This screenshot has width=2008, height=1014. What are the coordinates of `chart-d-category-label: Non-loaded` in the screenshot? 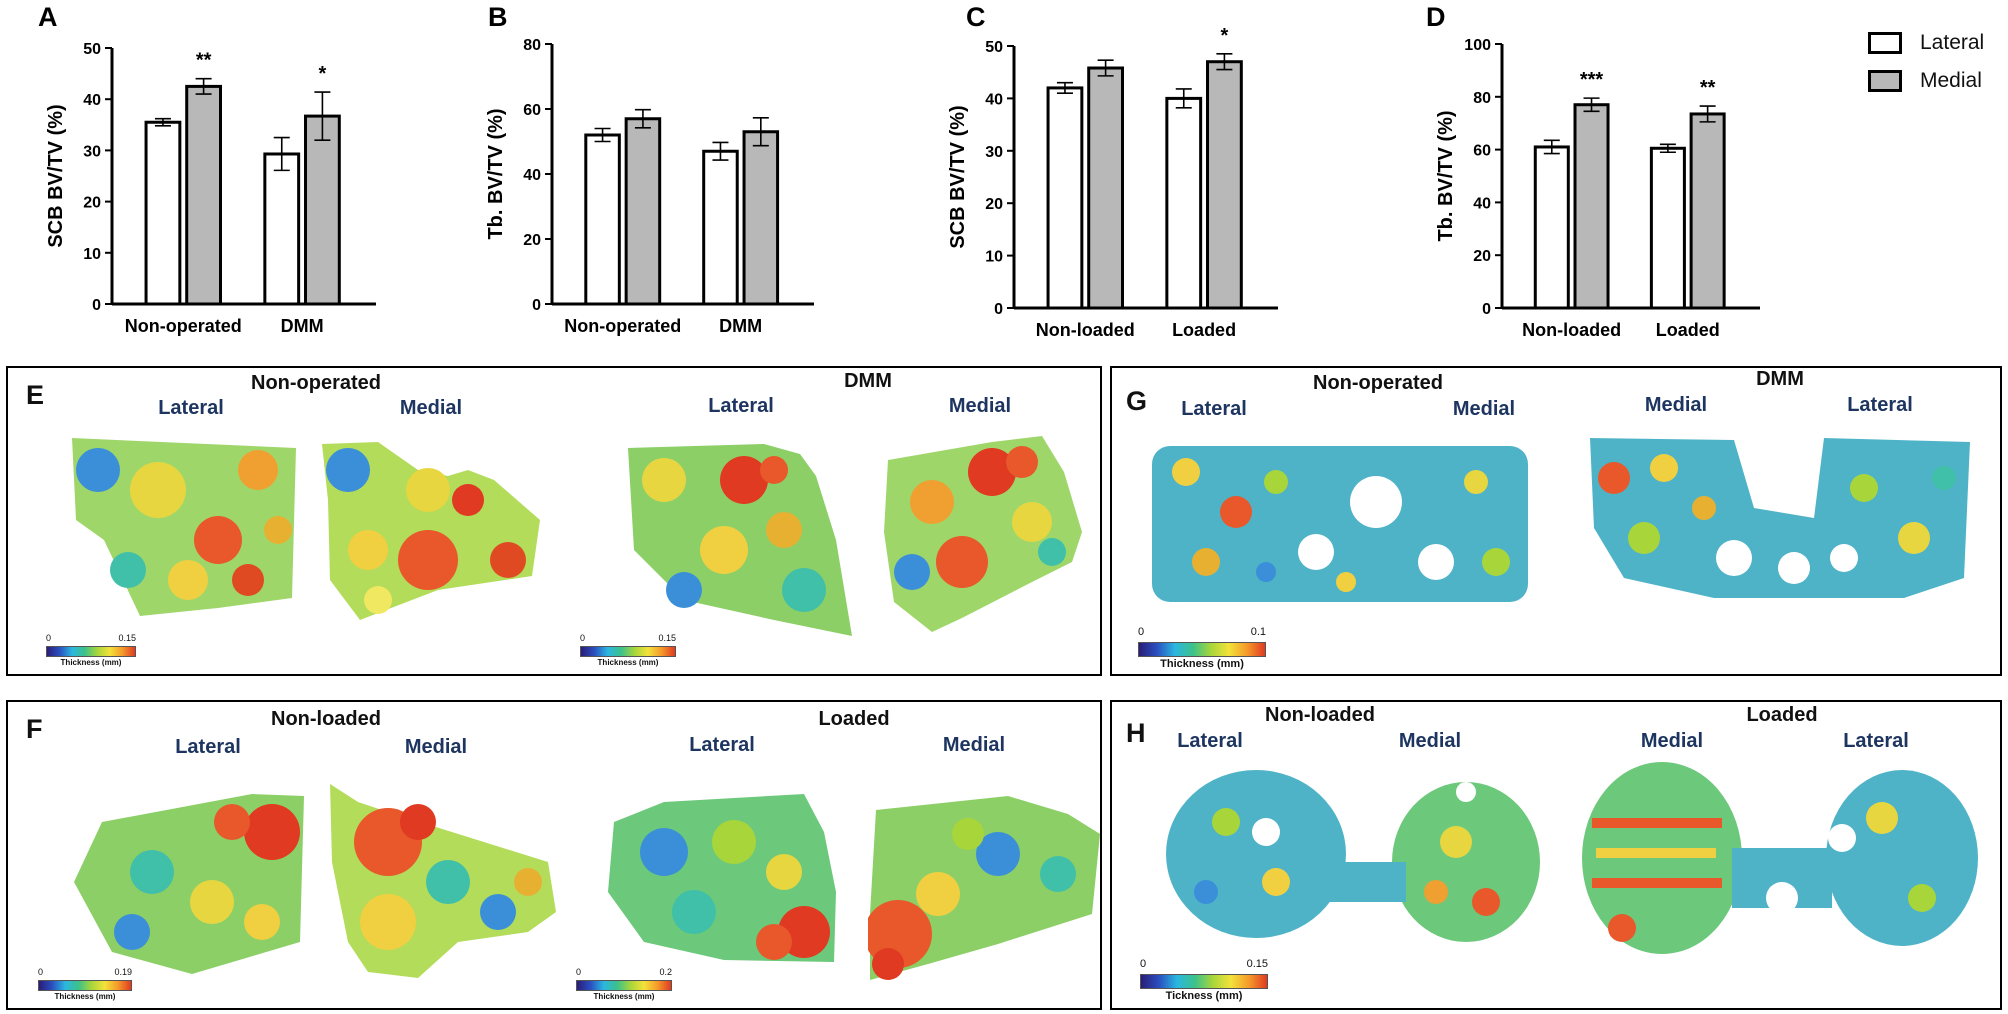 It's located at (1571, 330).